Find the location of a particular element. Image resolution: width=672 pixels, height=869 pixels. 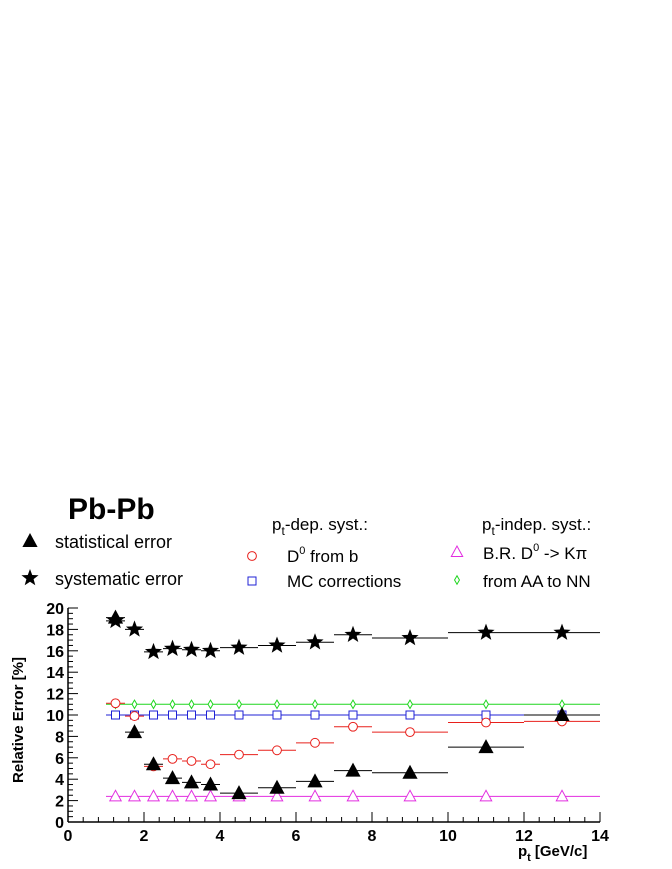

legend-label-statistical: statistical error is located at coordinates (113, 542).